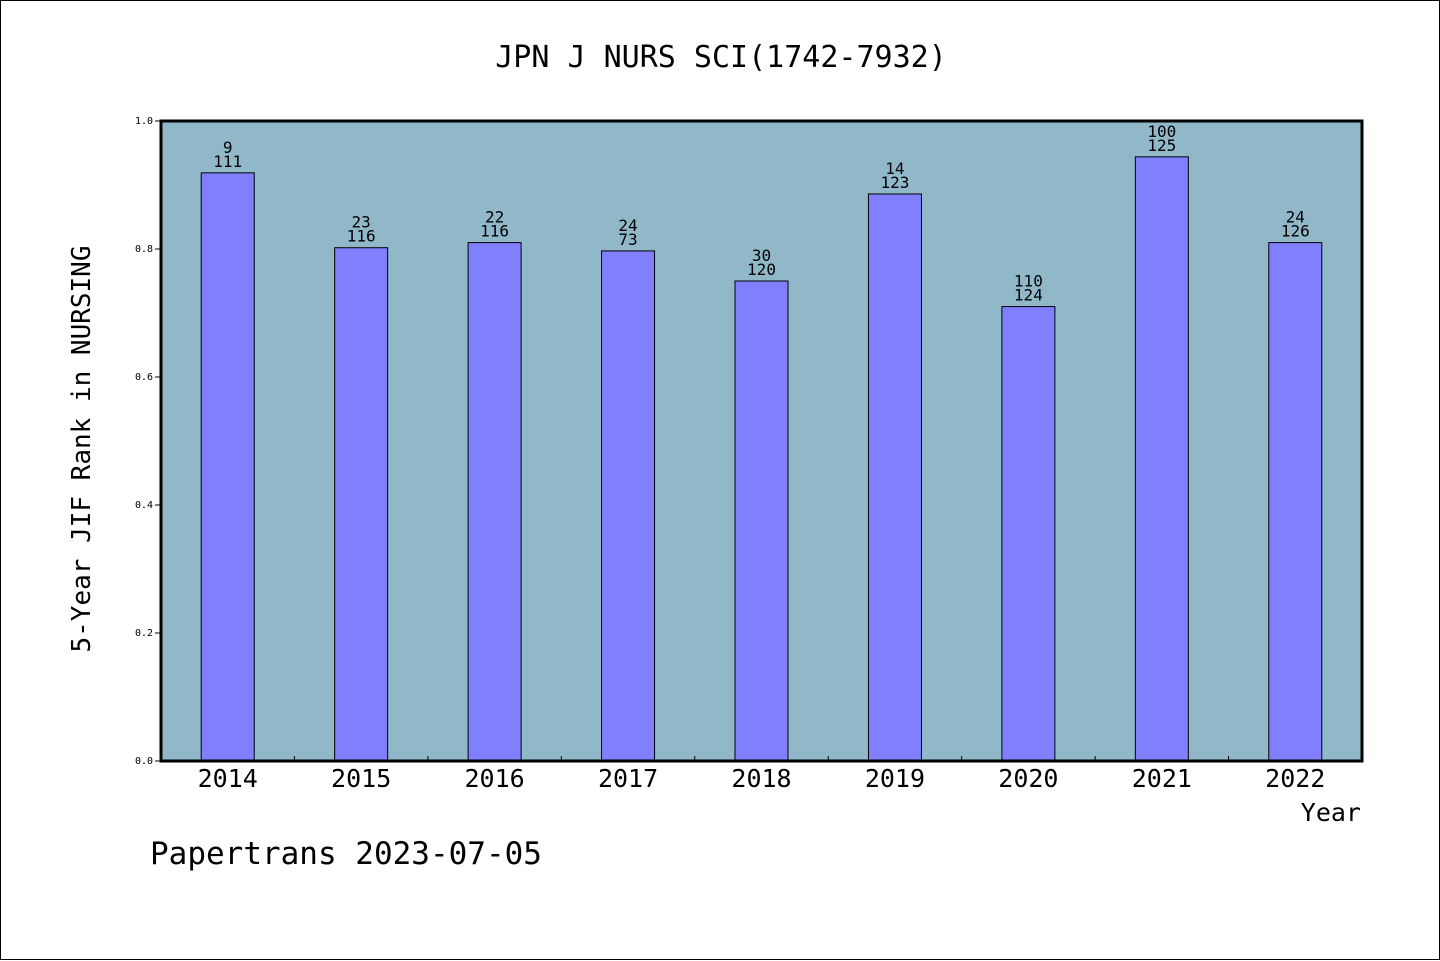 Image resolution: width=1440 pixels, height=961 pixels. What do you see at coordinates (144, 249) in the screenshot?
I see `y-tick-label: 0.8` at bounding box center [144, 249].